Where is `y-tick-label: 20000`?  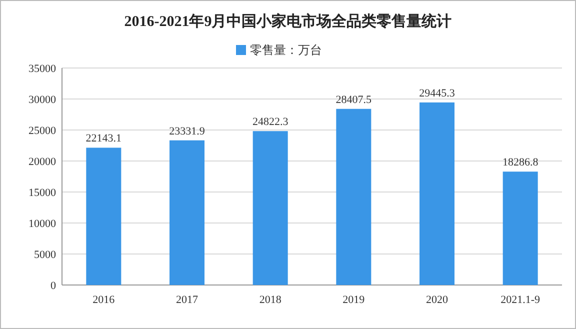
y-tick-label: 20000 is located at coordinates (42, 162).